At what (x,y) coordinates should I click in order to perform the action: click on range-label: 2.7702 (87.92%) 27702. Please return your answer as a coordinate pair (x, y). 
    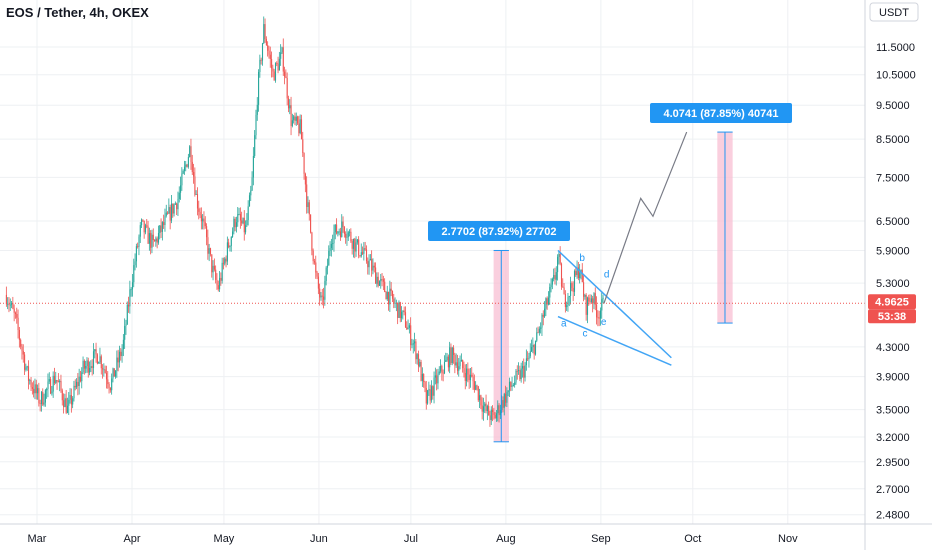
    Looking at the image, I should click on (499, 232).